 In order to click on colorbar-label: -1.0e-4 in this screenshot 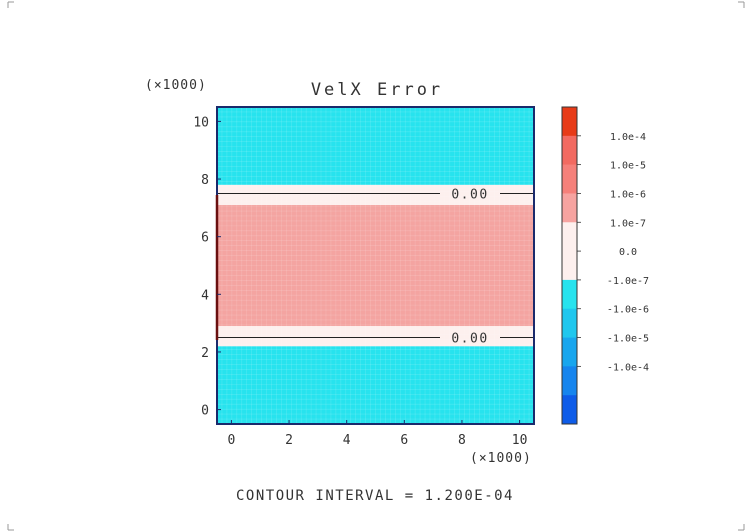, I will do `click(628, 367)`.